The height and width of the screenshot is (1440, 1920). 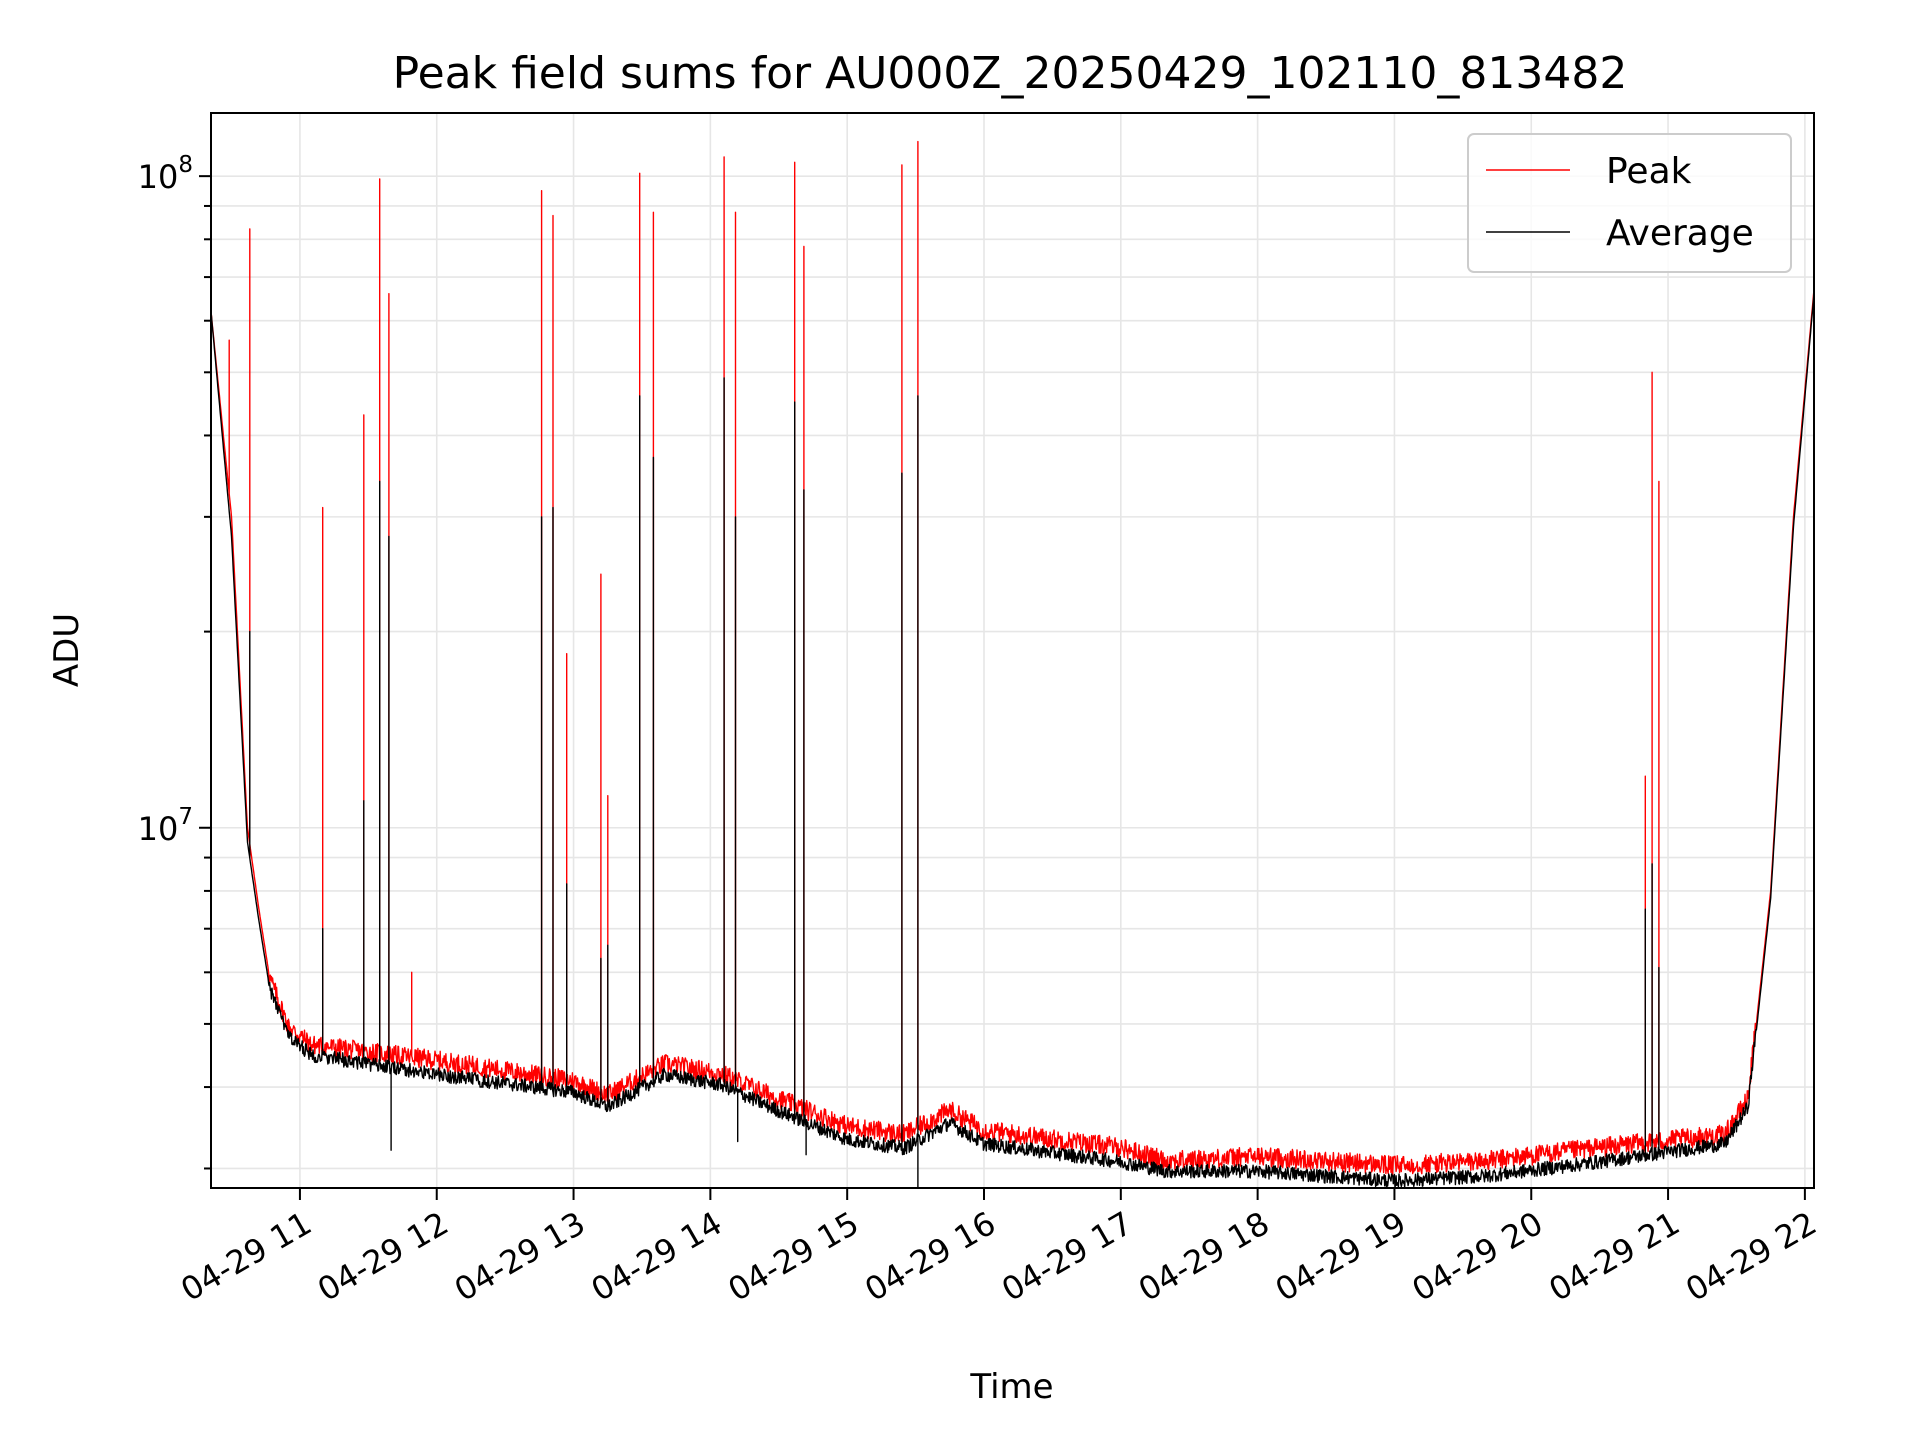 I want to click on legend-box, so click(x=1629, y=203).